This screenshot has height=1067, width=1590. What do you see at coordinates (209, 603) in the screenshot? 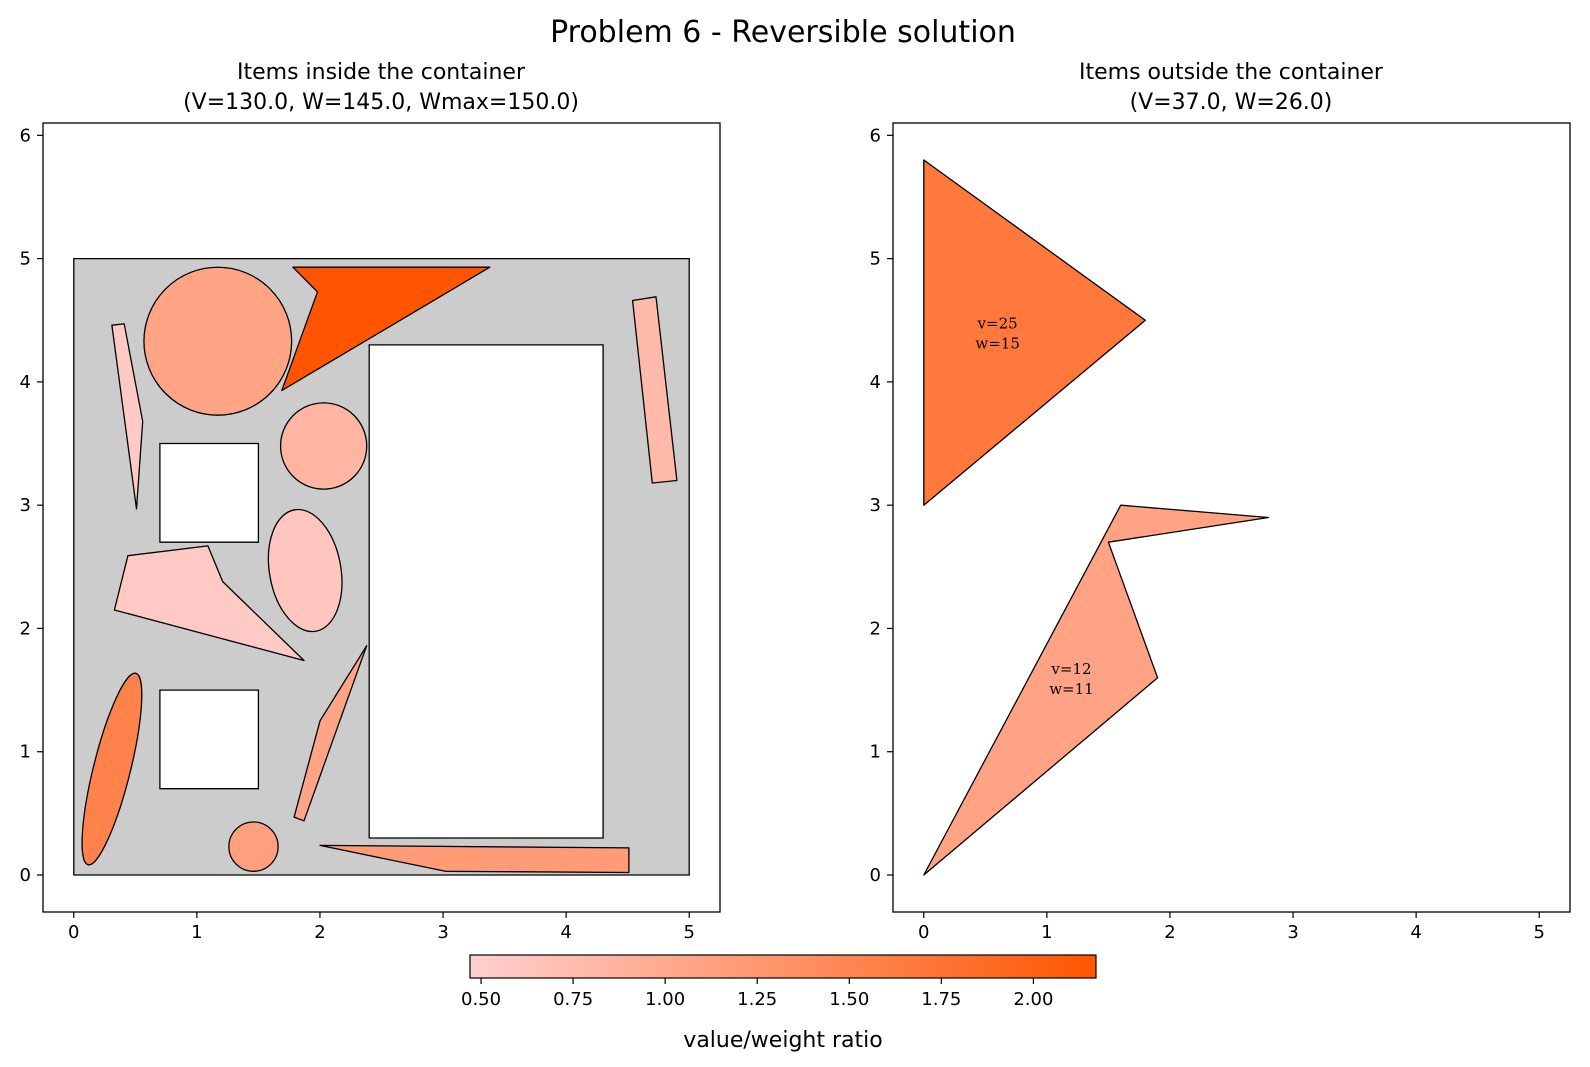
I see `item-quad-left` at bounding box center [209, 603].